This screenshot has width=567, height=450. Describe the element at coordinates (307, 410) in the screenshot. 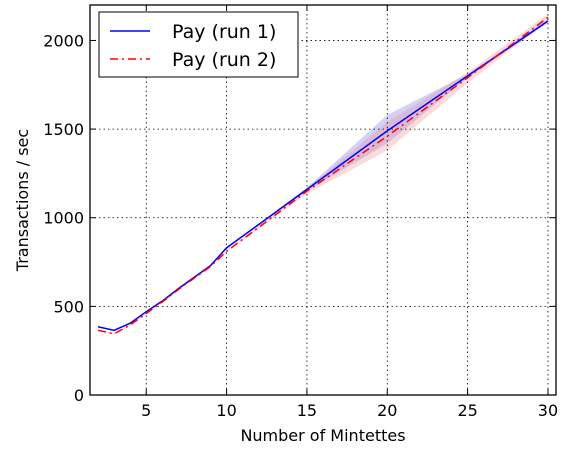

I see `x-tick-label: 15` at that location.